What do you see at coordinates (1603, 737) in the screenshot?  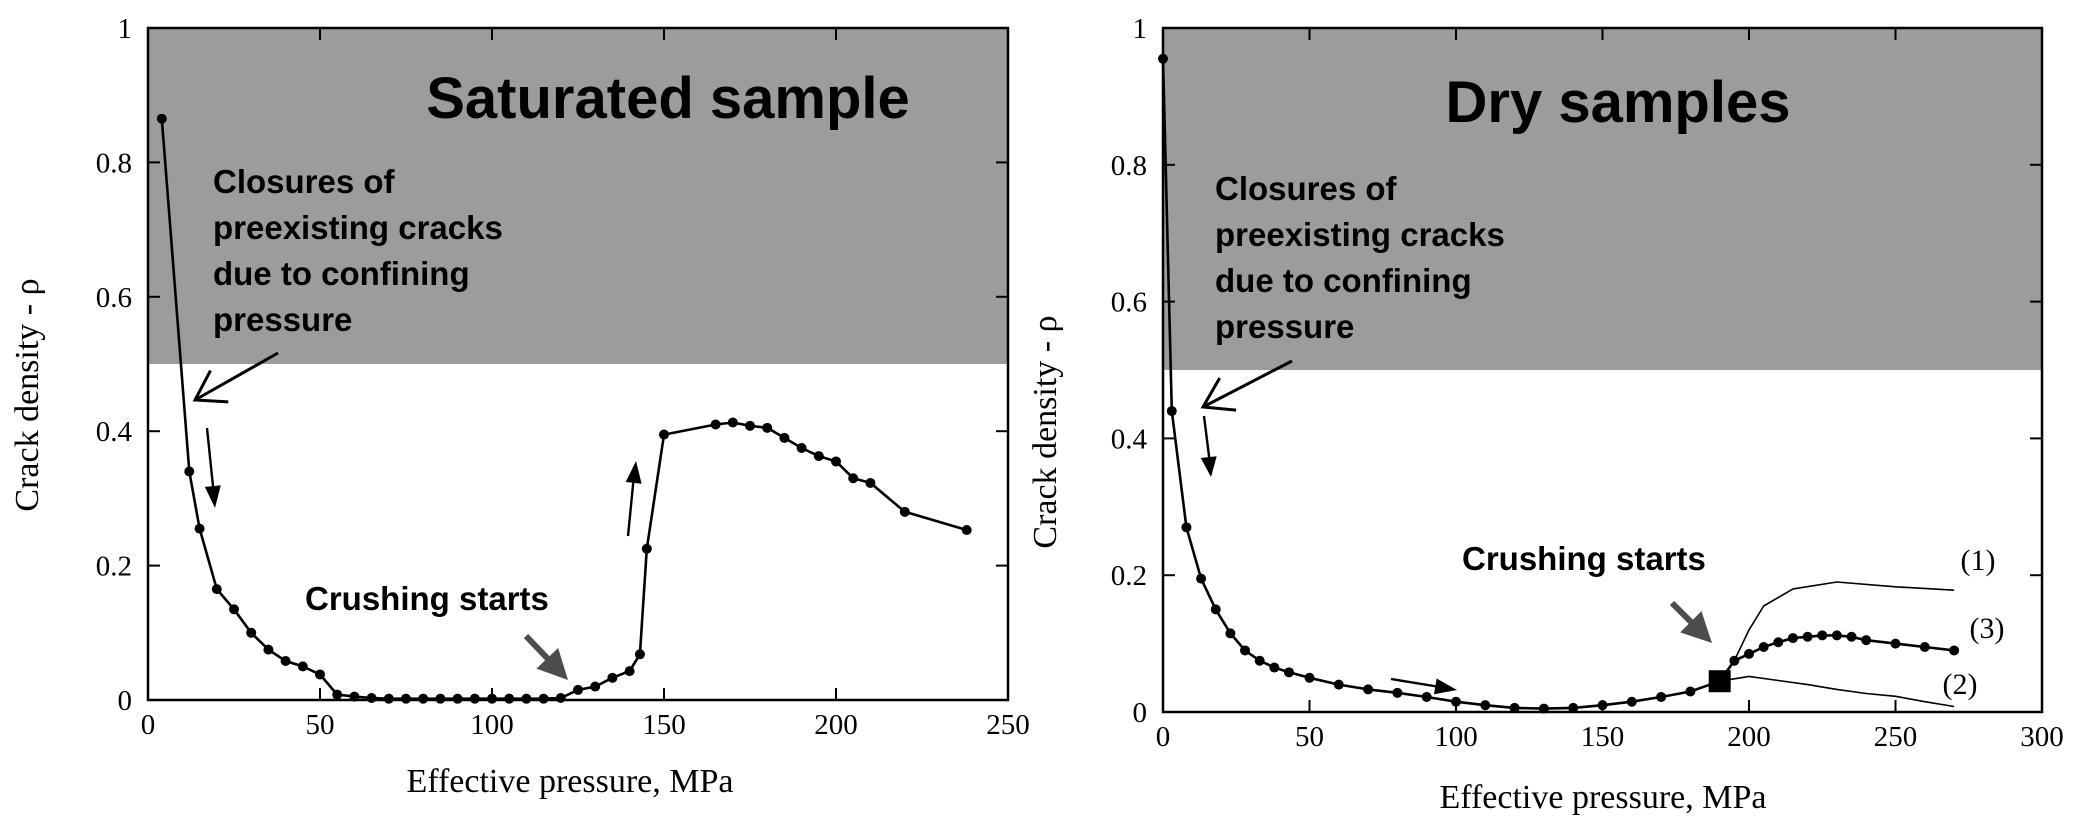 I see `x-tick-label: 150` at bounding box center [1603, 737].